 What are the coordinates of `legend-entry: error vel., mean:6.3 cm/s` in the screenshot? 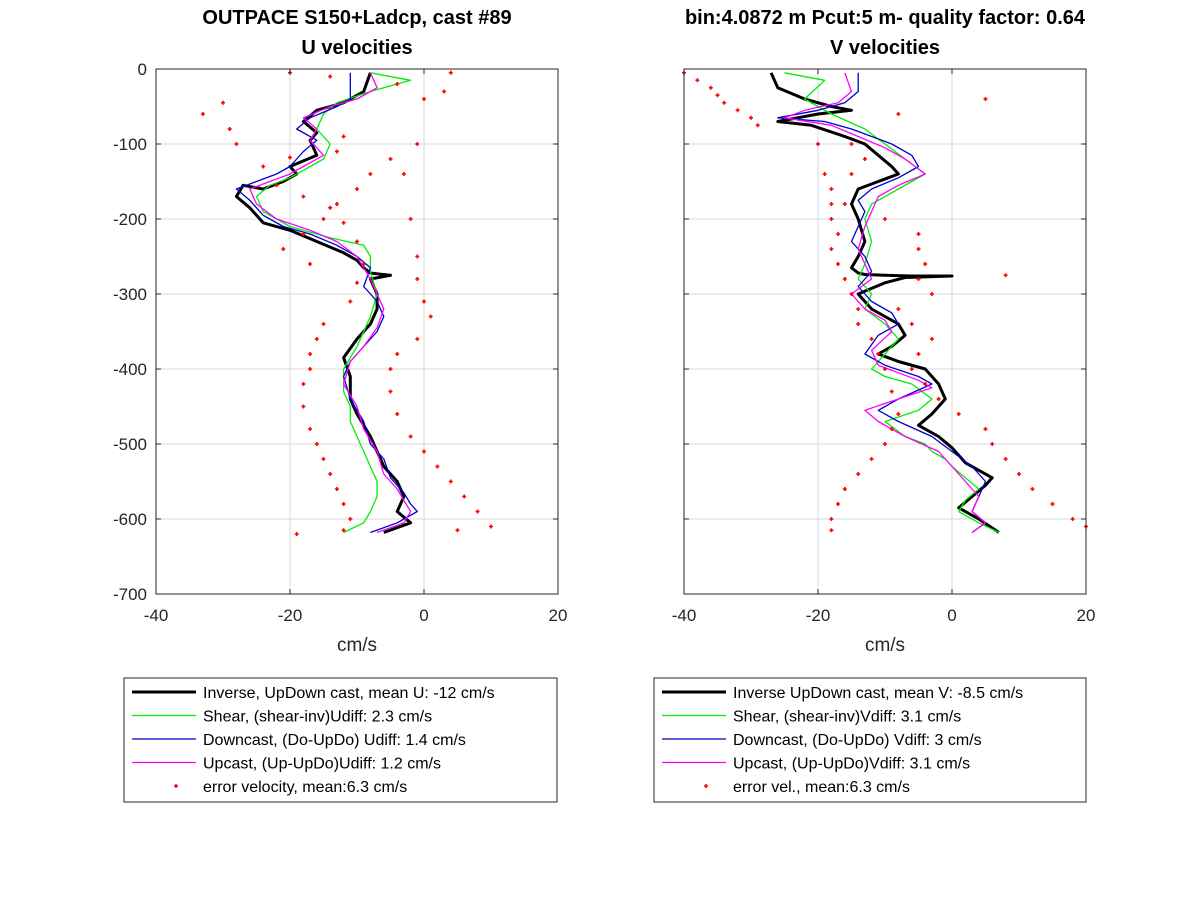 It's located at (821, 787).